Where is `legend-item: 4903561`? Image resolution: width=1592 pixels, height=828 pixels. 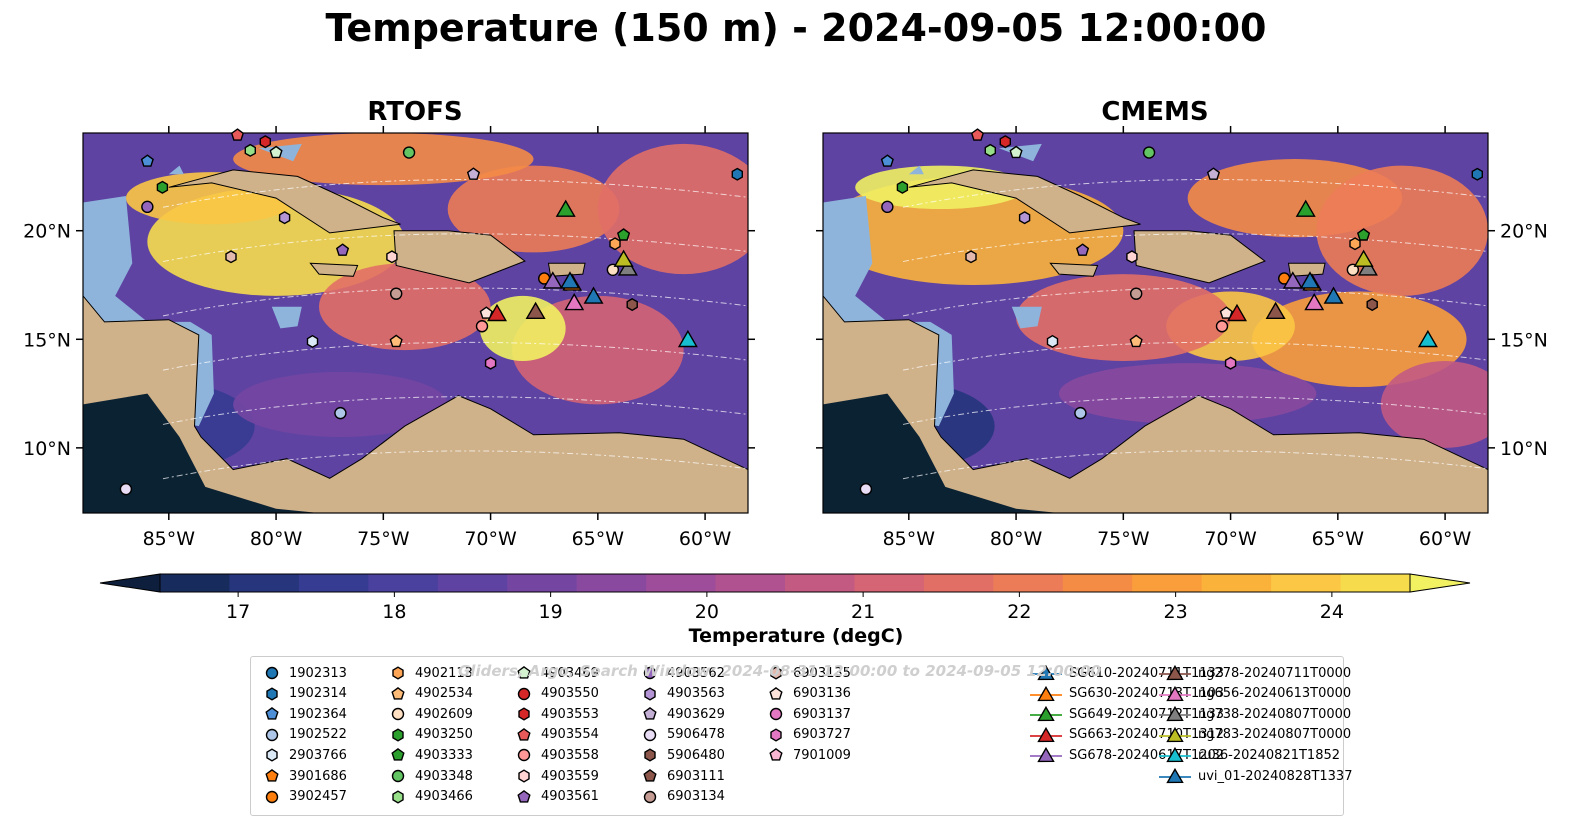
legend-item: 4903561 is located at coordinates (556, 797).